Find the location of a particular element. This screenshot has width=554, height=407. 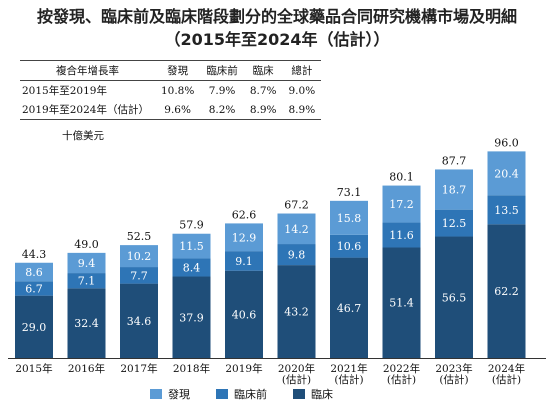

legend: 發現 臨床前 臨床 is located at coordinates (241, 394).